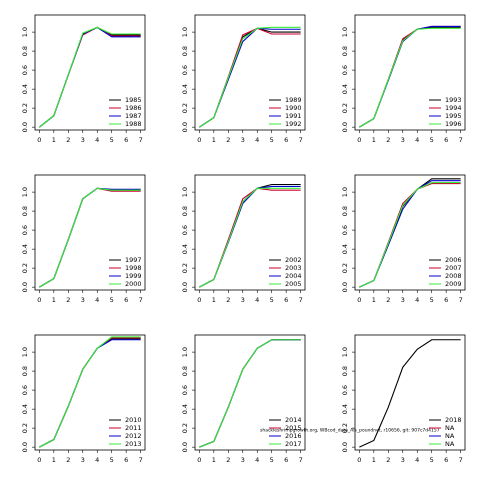 This screenshot has width=480, height=484. What do you see at coordinates (133, 284) in the screenshot?
I see `legend-label: 2000` at bounding box center [133, 284].